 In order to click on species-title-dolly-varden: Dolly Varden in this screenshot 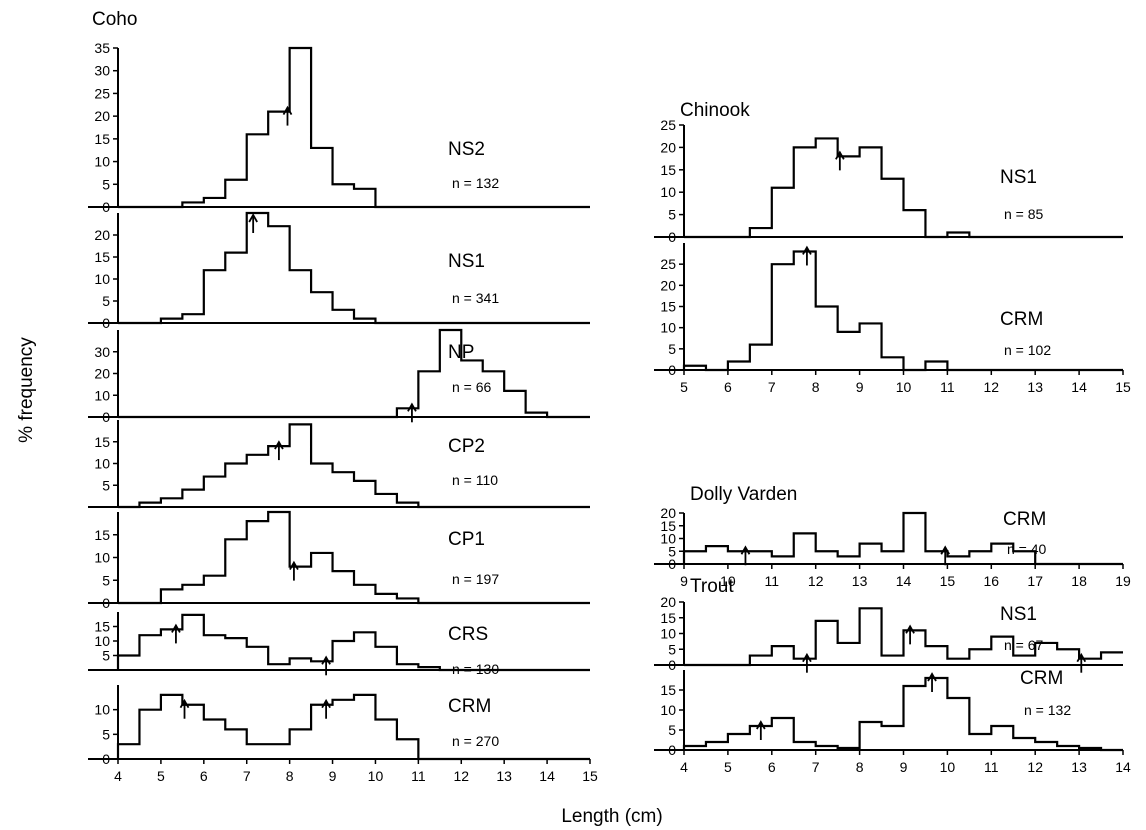, I will do `click(743, 494)`.